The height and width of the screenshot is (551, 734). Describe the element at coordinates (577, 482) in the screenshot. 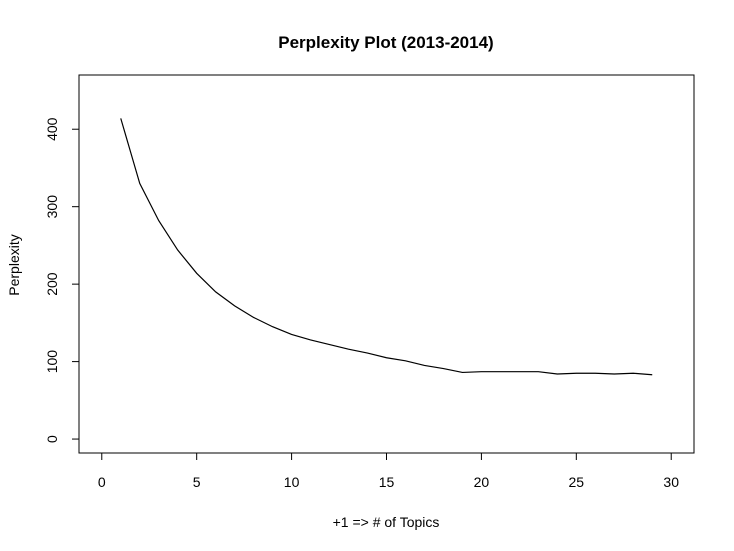

I see `x-tick-label: 25` at that location.